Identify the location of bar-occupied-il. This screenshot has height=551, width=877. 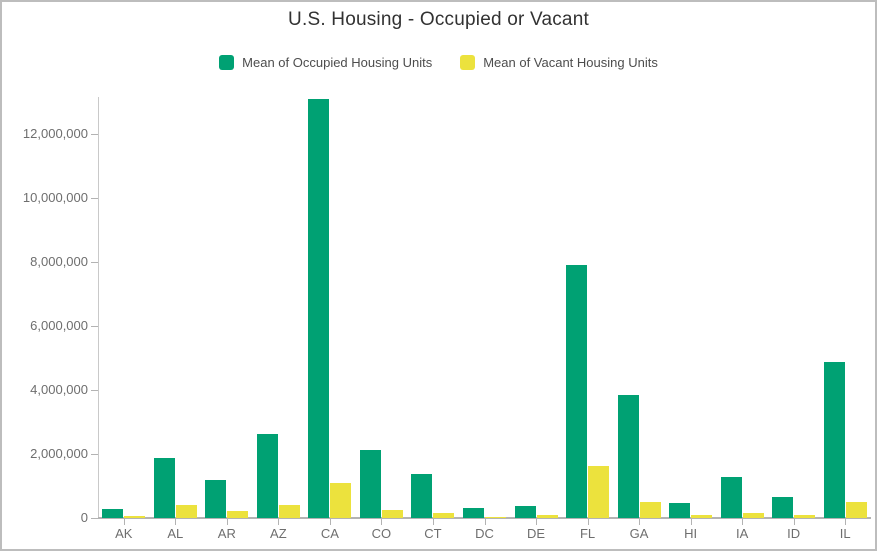
(834, 440).